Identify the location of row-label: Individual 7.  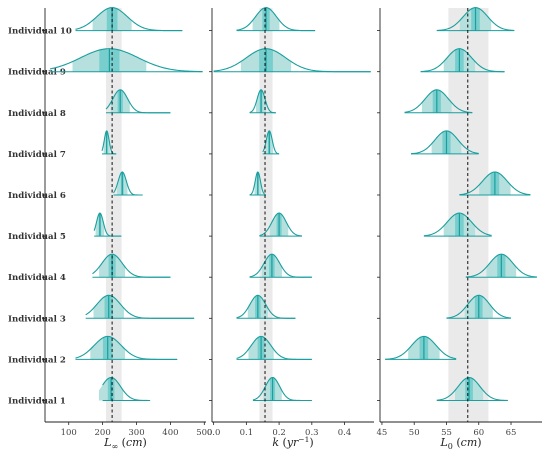
(37, 155).